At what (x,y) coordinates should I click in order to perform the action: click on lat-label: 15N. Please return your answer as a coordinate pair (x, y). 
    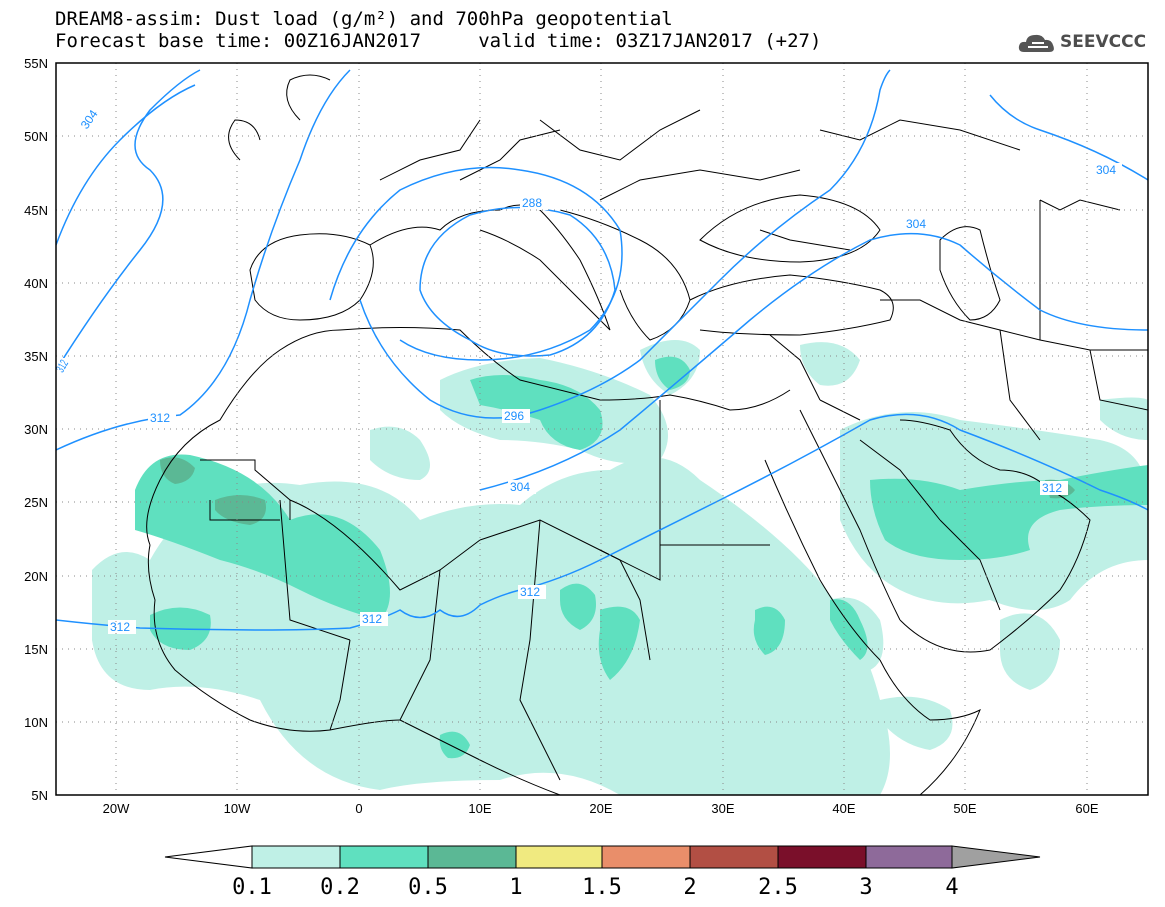
    Looking at the image, I should click on (36, 649).